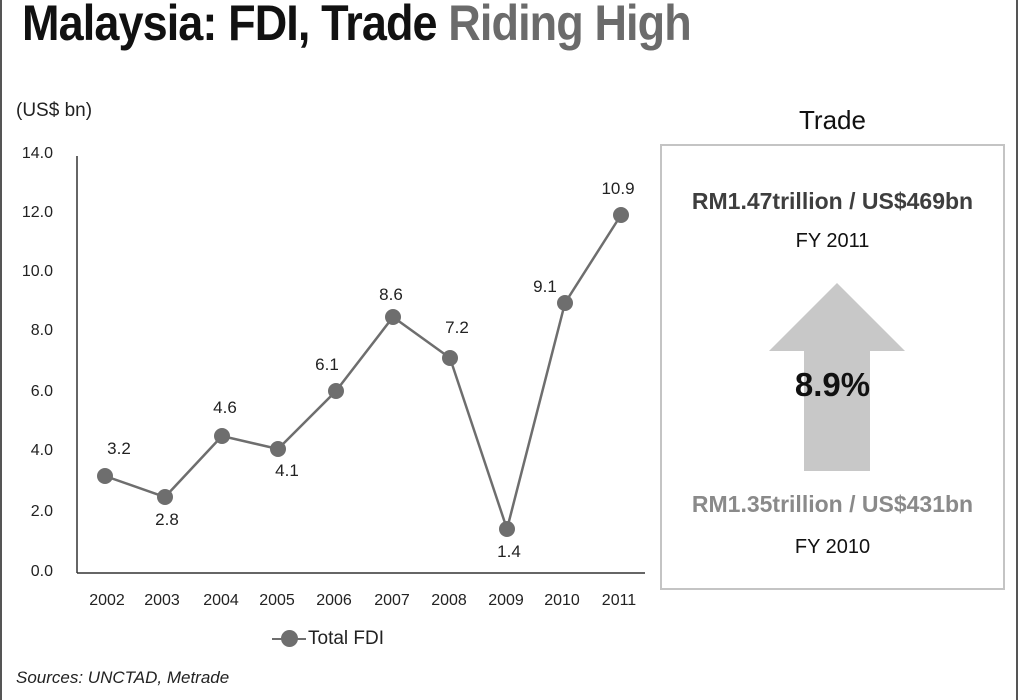  What do you see at coordinates (457, 327) in the screenshot?
I see `point-label: 7.2` at bounding box center [457, 327].